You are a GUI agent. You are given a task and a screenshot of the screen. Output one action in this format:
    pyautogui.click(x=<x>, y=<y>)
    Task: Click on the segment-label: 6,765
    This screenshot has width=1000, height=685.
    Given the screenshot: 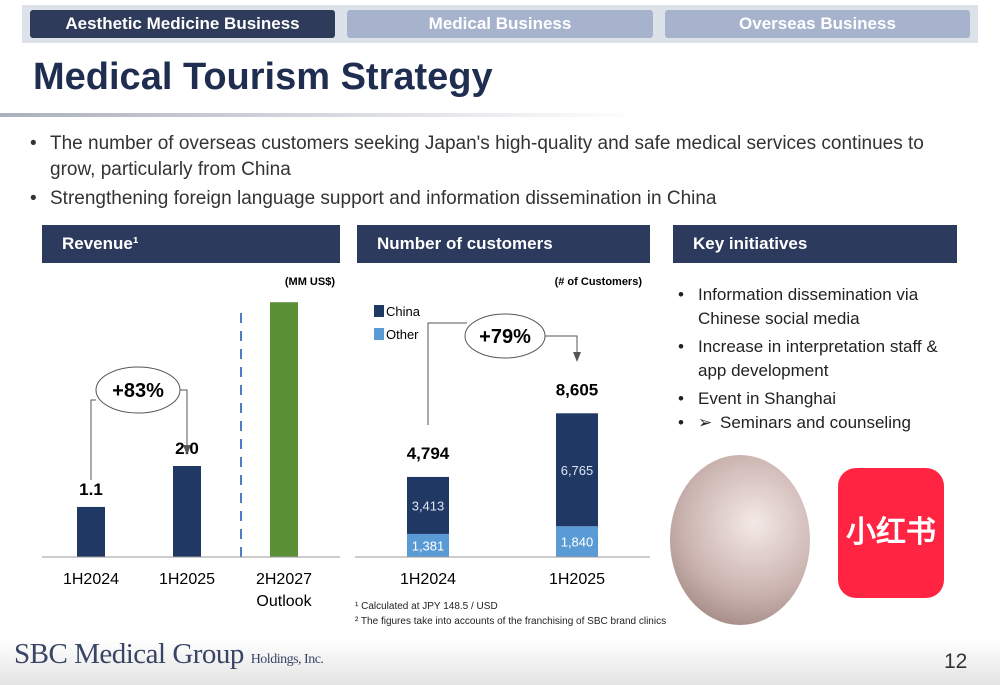 What is the action you would take?
    pyautogui.click(x=577, y=470)
    